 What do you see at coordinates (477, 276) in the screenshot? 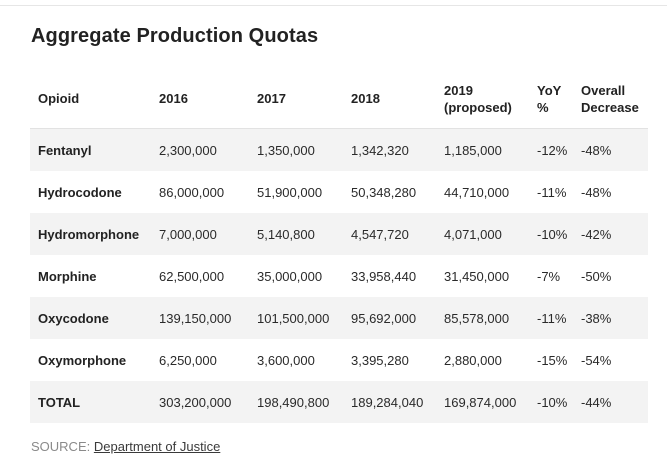
I see `cell-2019-proposed: 31,450,000` at bounding box center [477, 276].